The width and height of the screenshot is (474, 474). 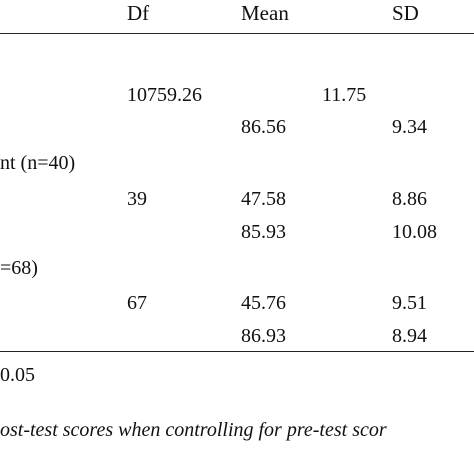 What do you see at coordinates (263, 303) in the screenshot?
I see `table-cell-mean: 45.76` at bounding box center [263, 303].